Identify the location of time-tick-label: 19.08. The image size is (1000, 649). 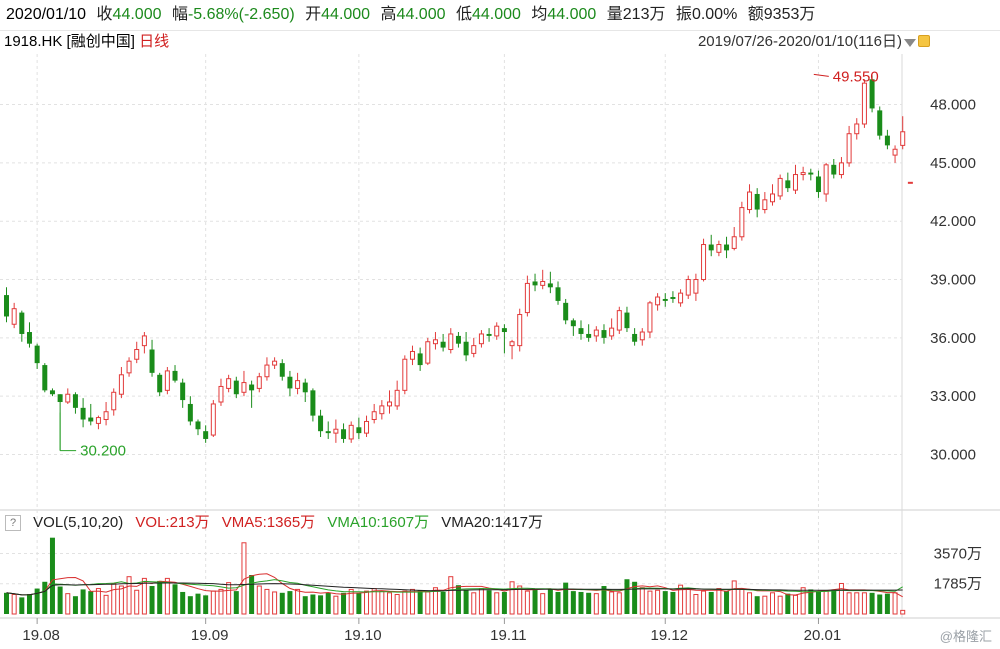
(41, 635).